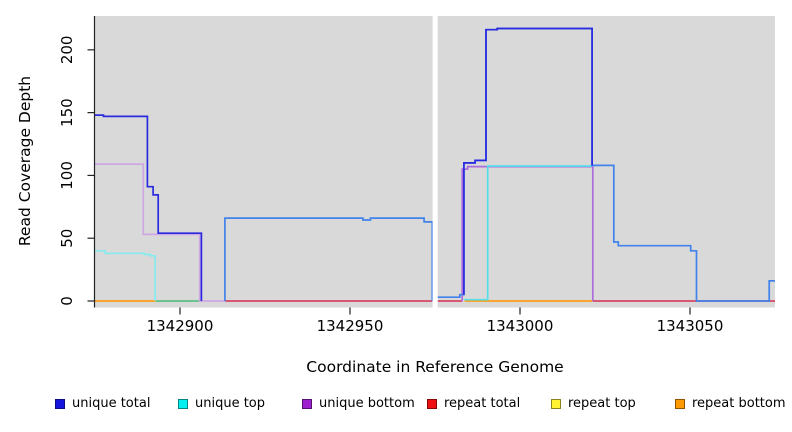  What do you see at coordinates (180, 326) in the screenshot?
I see `x-tick-label: 1342900` at bounding box center [180, 326].